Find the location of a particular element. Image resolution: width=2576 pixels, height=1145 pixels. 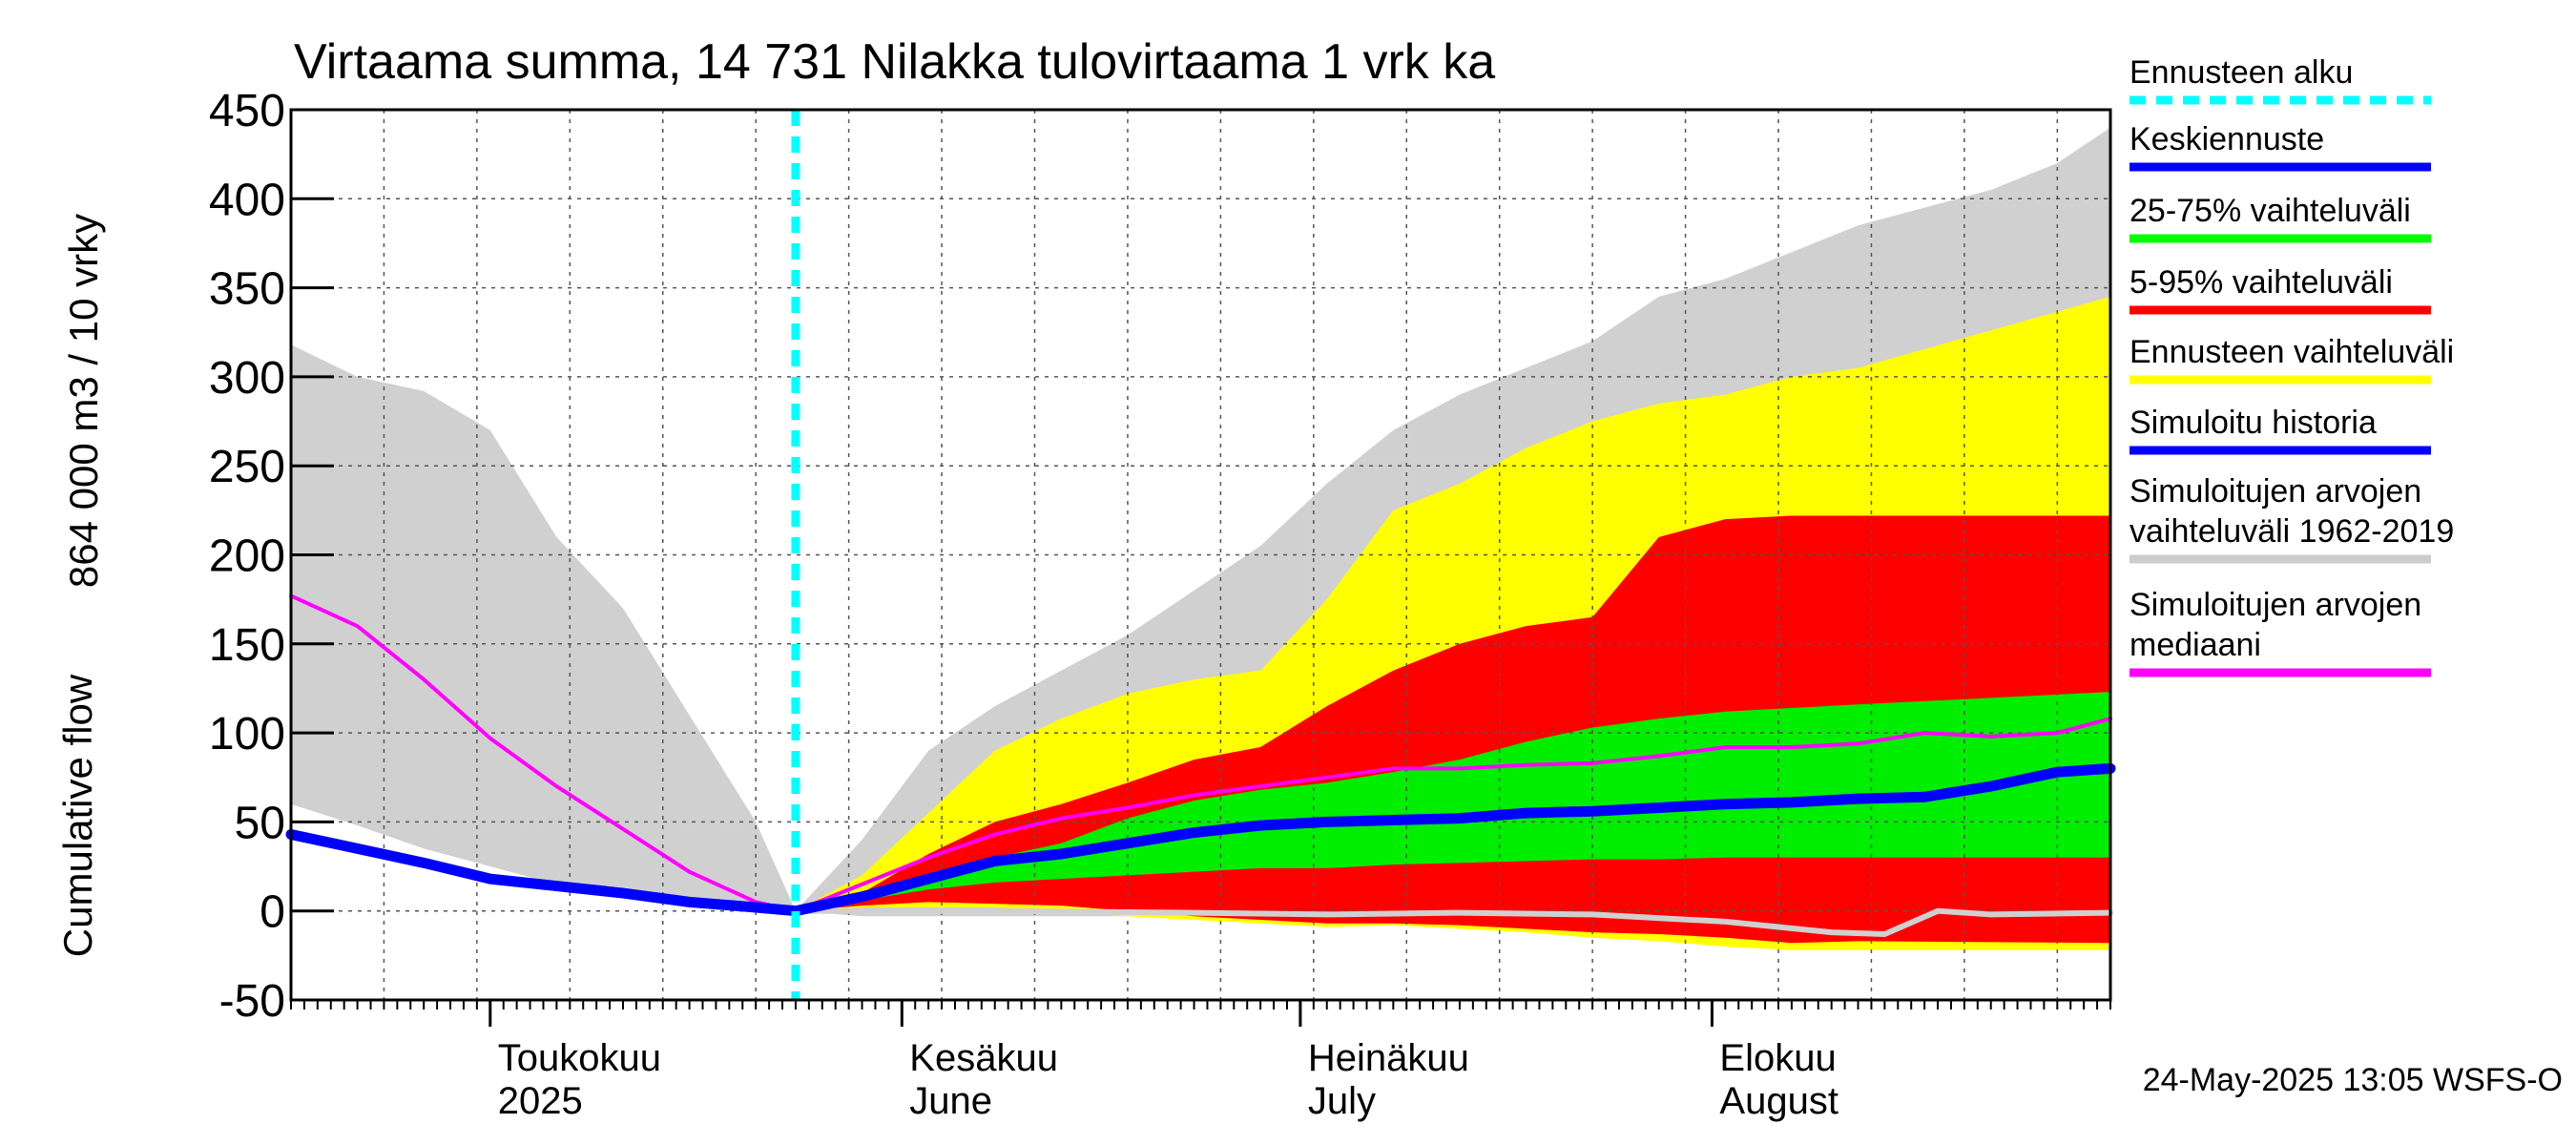

x-month-sublabel: August is located at coordinates (1779, 1101).